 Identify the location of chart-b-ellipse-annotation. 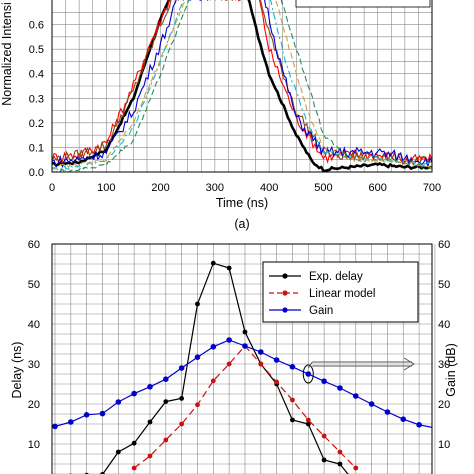
(308, 374).